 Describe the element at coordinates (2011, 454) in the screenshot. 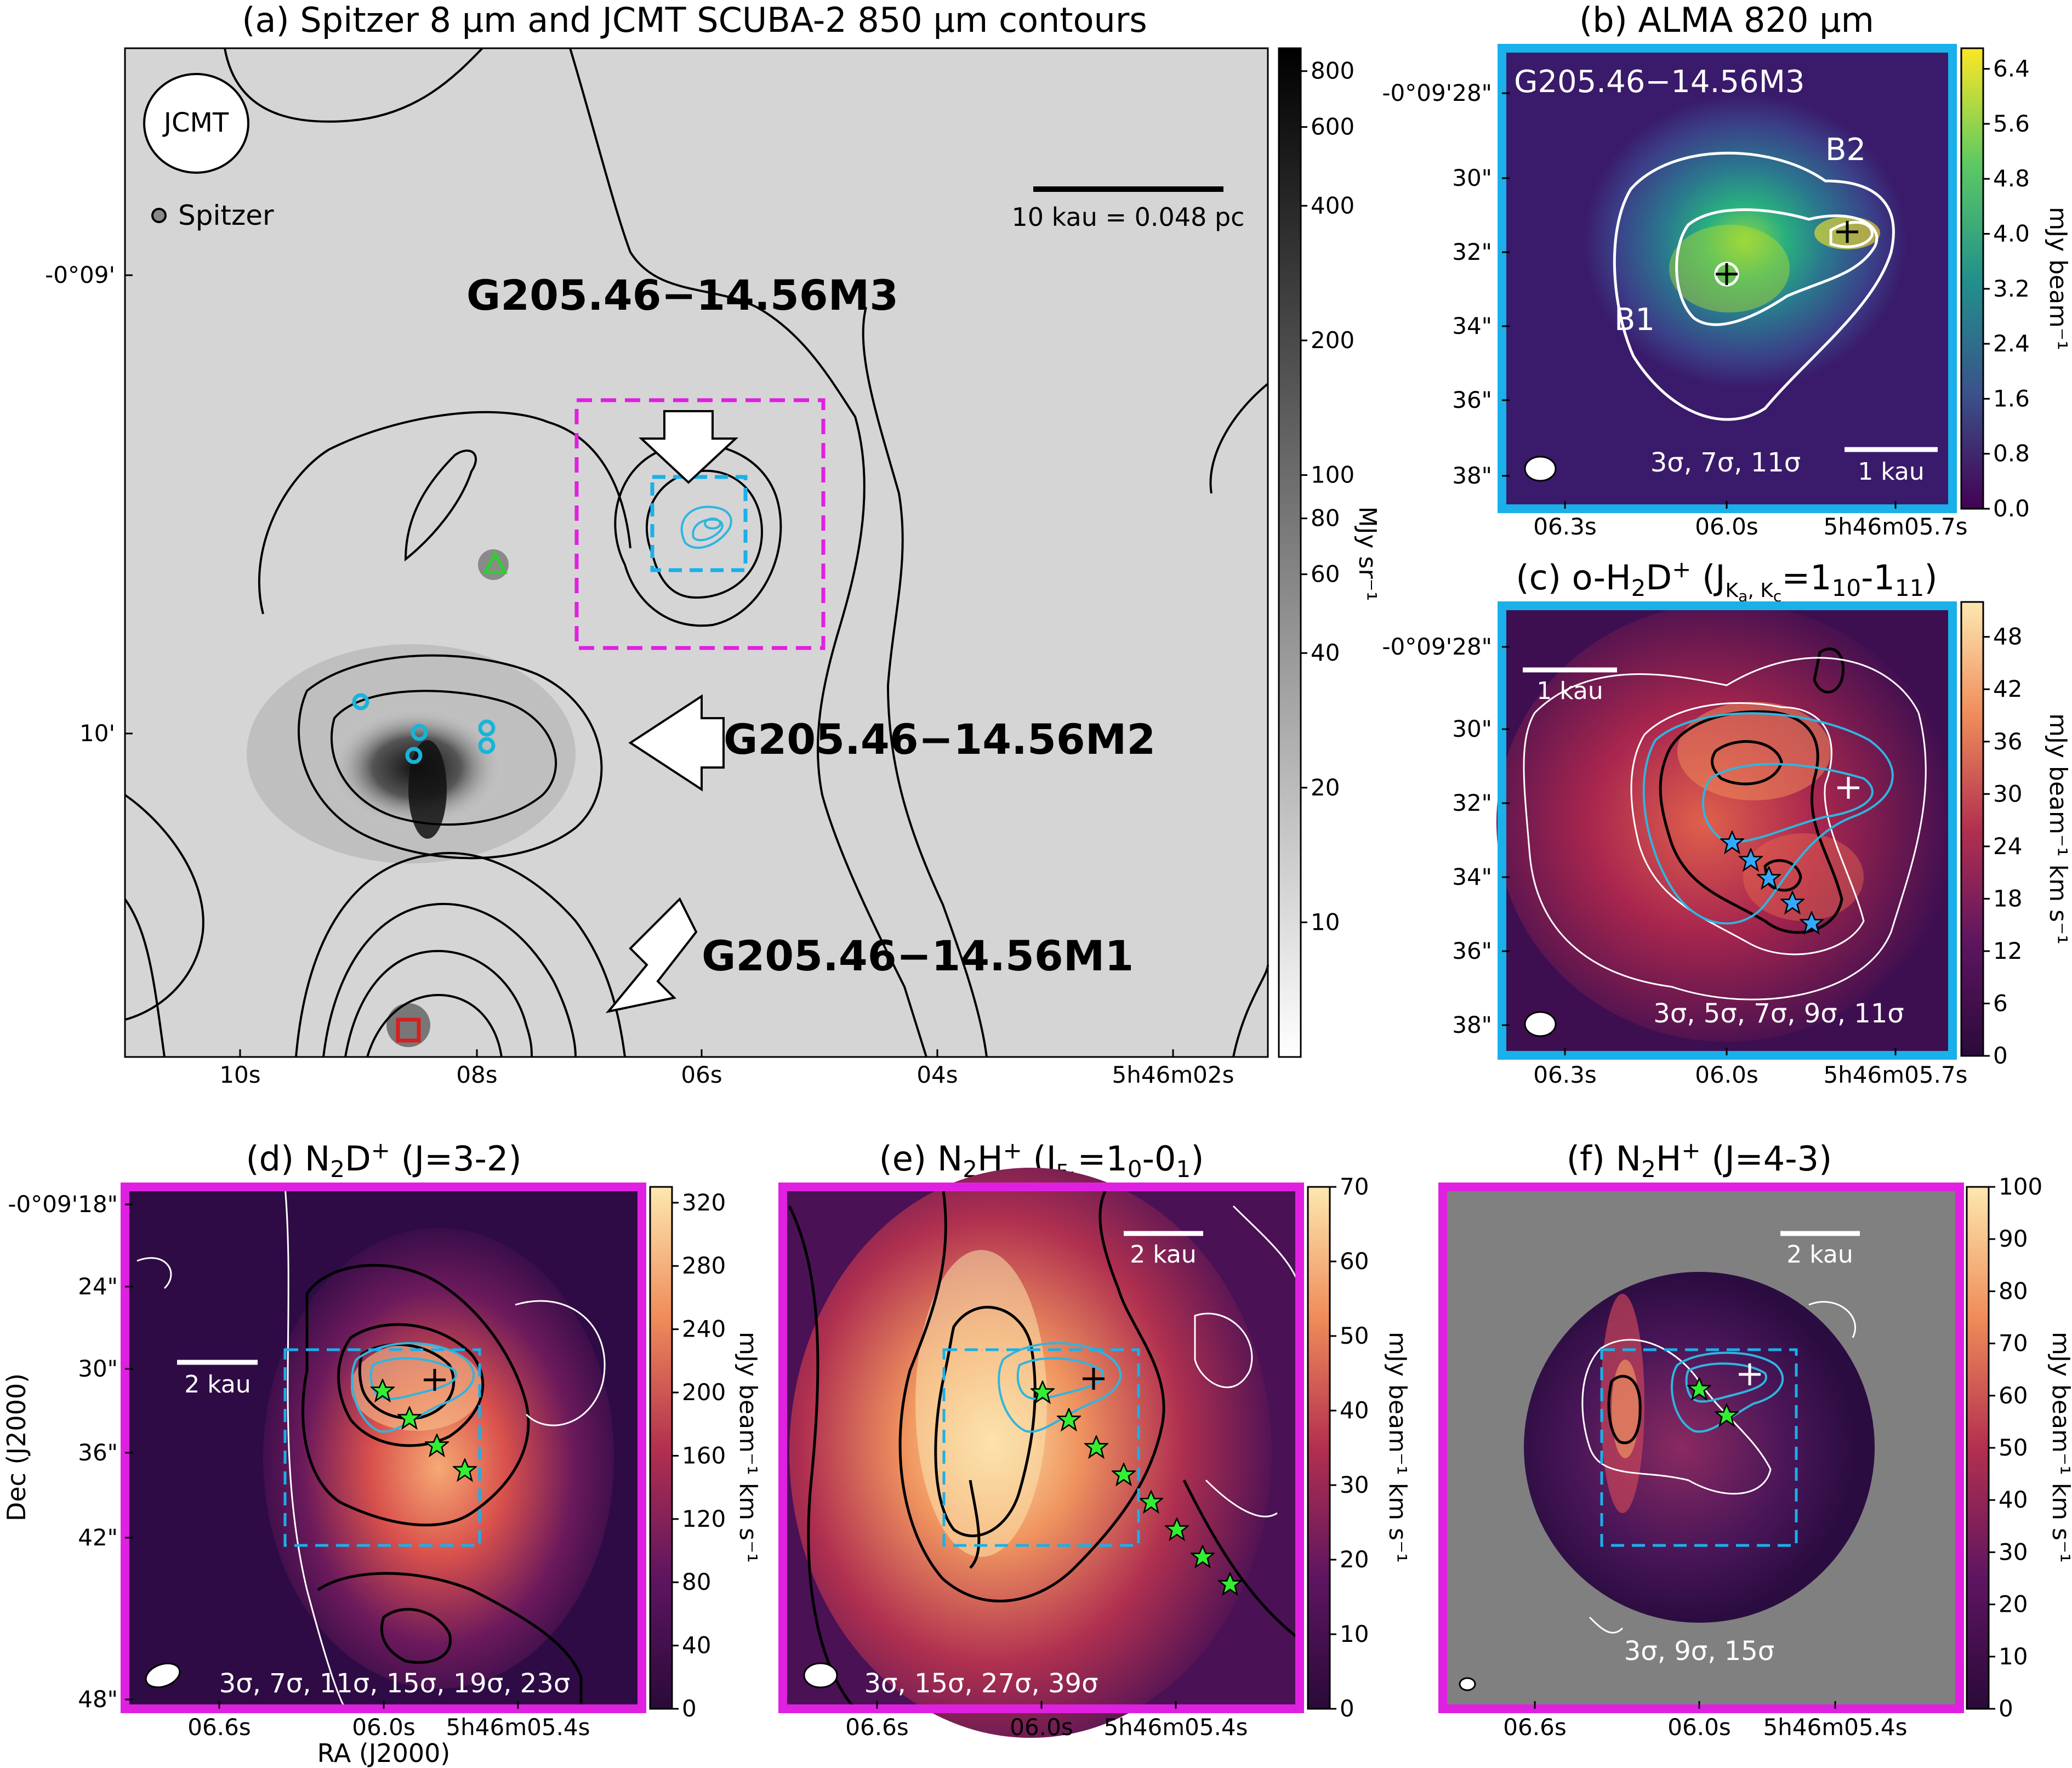

I see `colorbar-tick-label: 0.8` at that location.